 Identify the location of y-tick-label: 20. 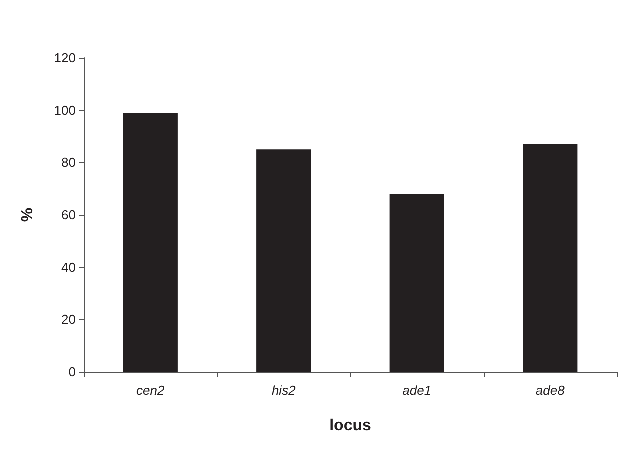
(69, 320).